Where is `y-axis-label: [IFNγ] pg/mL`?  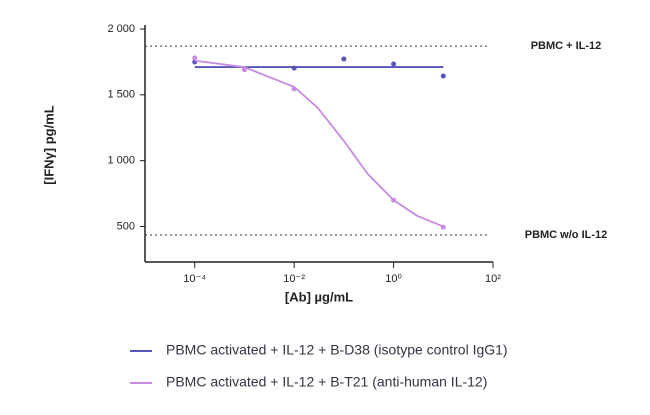
y-axis-label: [IFNγ] pg/mL is located at coordinates (48, 144).